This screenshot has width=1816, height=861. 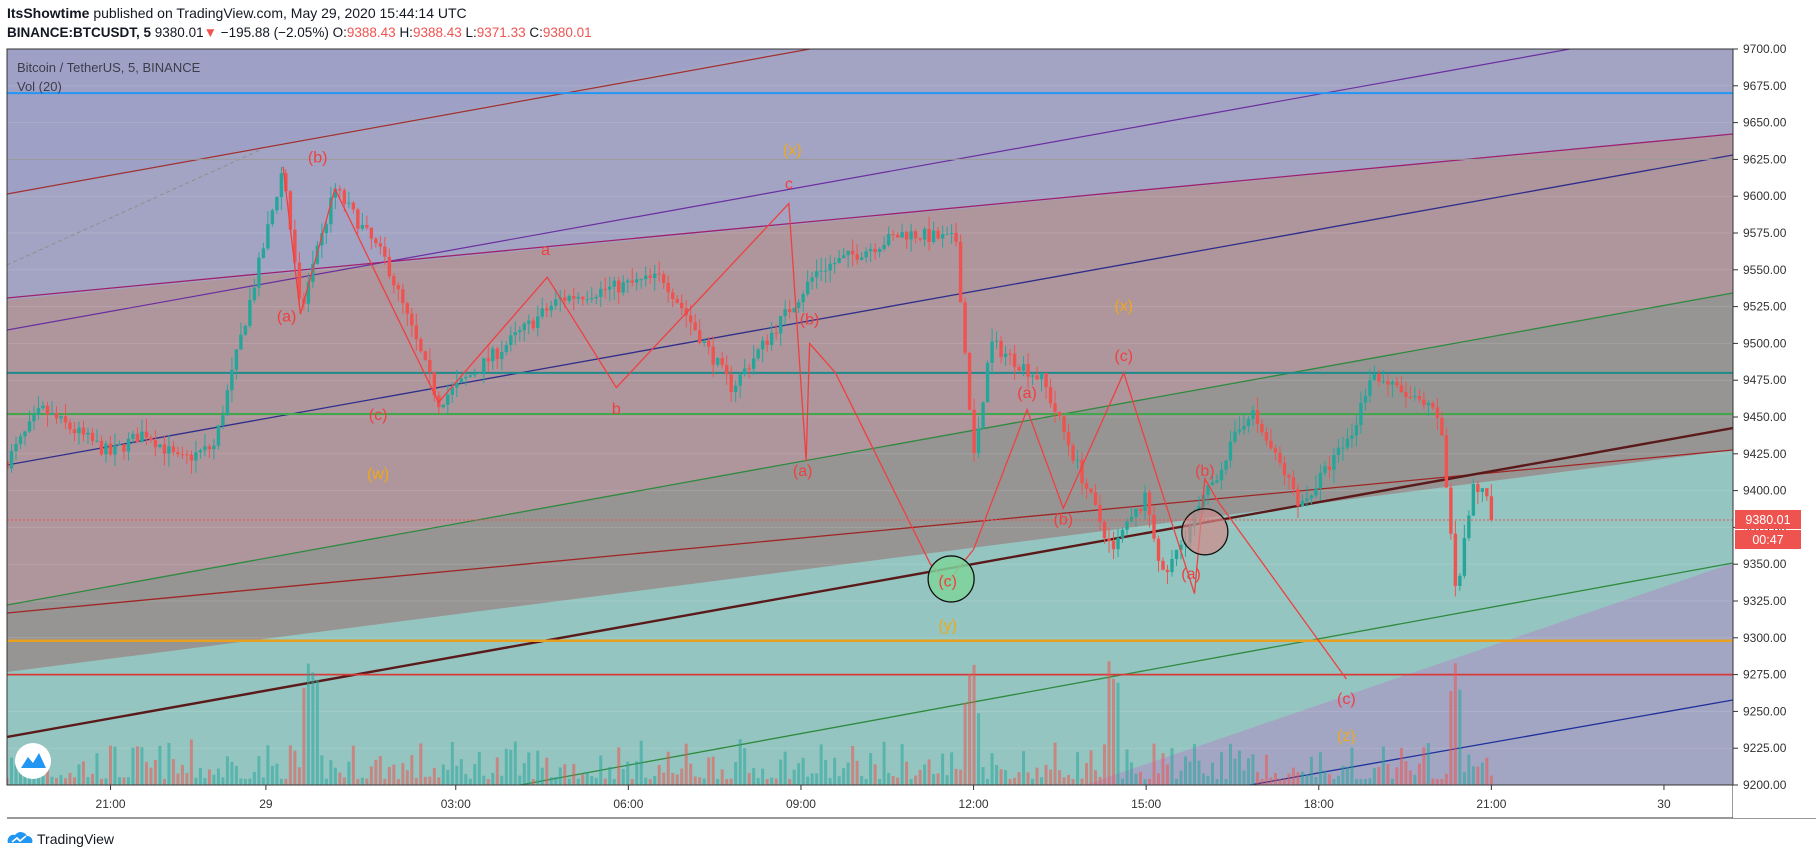 What do you see at coordinates (318, 157) in the screenshot?
I see `wave-label: (b)` at bounding box center [318, 157].